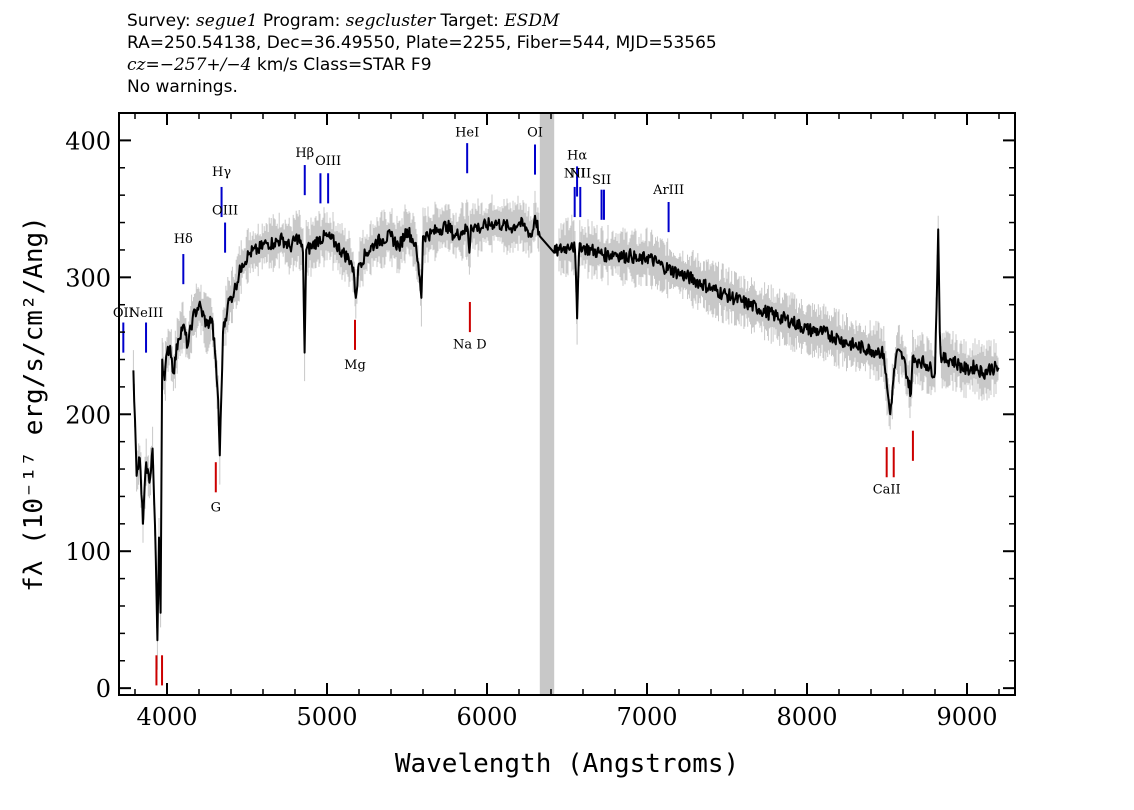 This screenshot has width=1134, height=810. What do you see at coordinates (166, 717) in the screenshot?
I see `x-tick-label: 4000` at bounding box center [166, 717].